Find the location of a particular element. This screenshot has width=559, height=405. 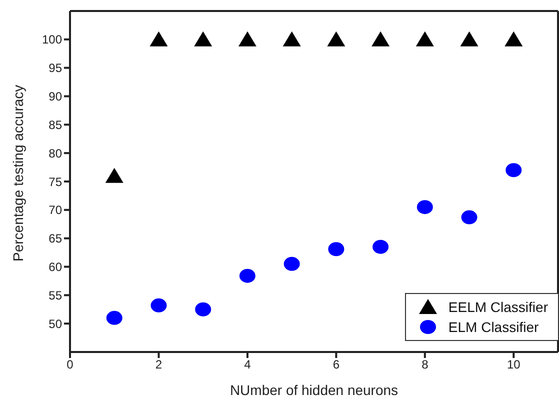

legend-label: EELM Classifier is located at coordinates (498, 307).